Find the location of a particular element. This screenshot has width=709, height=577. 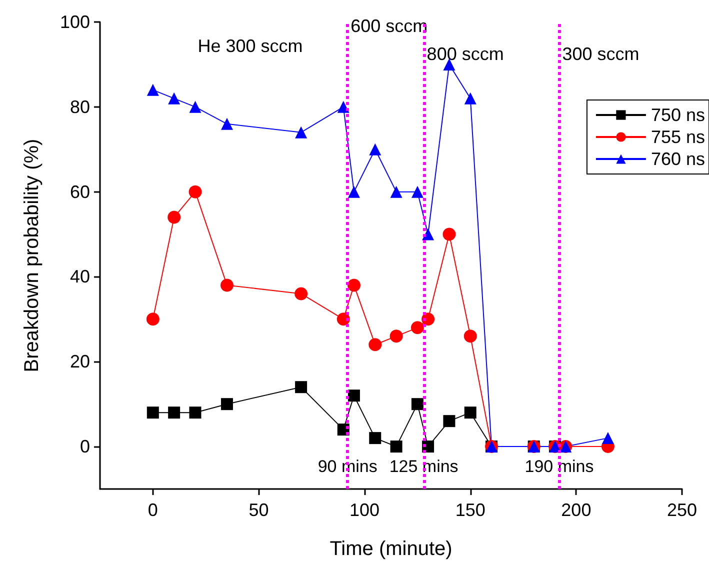

y-tick-label: 100 is located at coordinates (75, 22).